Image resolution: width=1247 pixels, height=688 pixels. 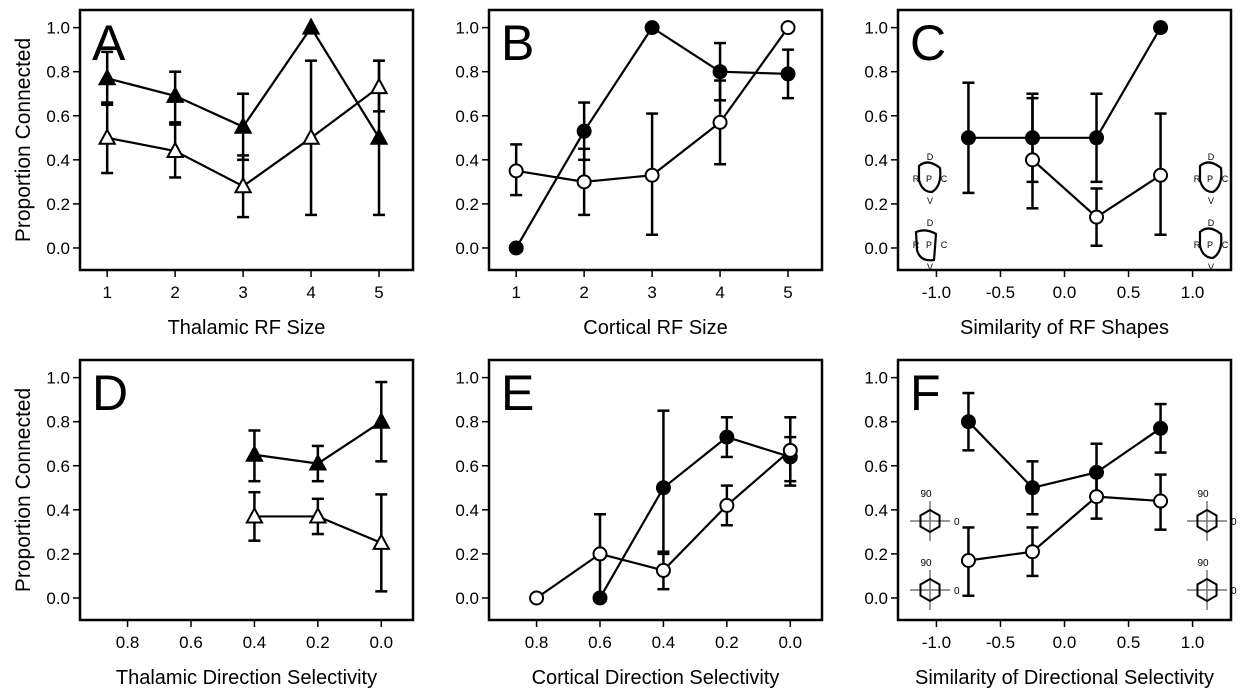 I want to click on x-tick: 0.8, so click(x=537, y=636).